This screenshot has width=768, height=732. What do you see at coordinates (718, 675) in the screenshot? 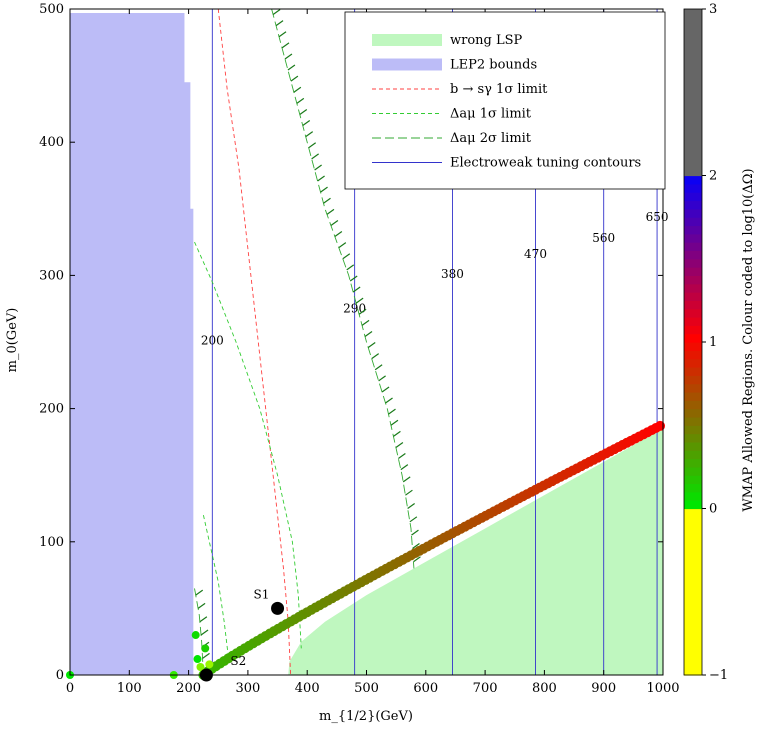
I see `colorbar-tick-label: −1` at bounding box center [718, 675].